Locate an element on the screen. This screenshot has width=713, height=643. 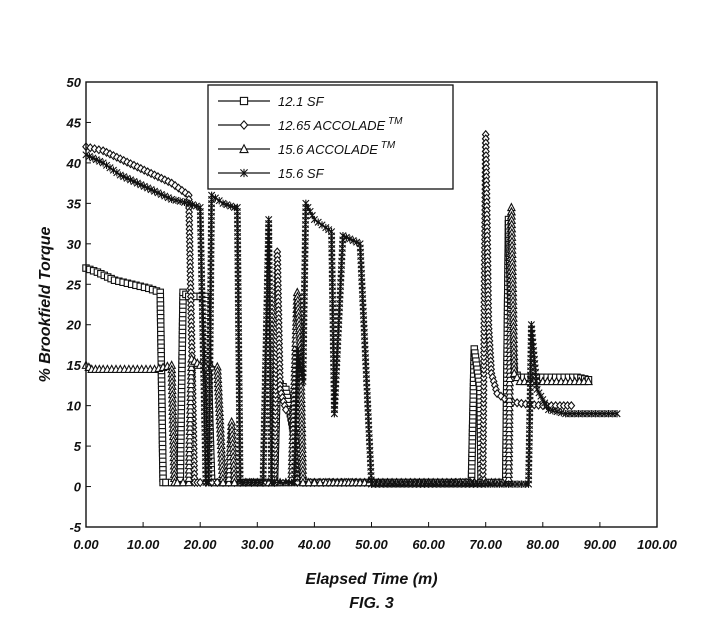
x-tick-label: 30.00 is located at coordinates (257, 544).